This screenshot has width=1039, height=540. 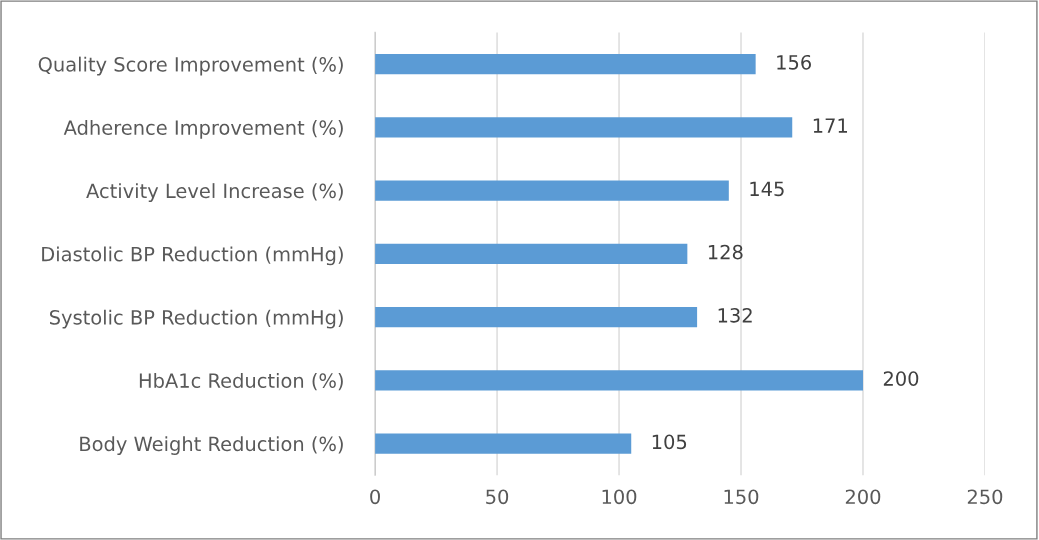 I want to click on data-label: 145, so click(x=767, y=189).